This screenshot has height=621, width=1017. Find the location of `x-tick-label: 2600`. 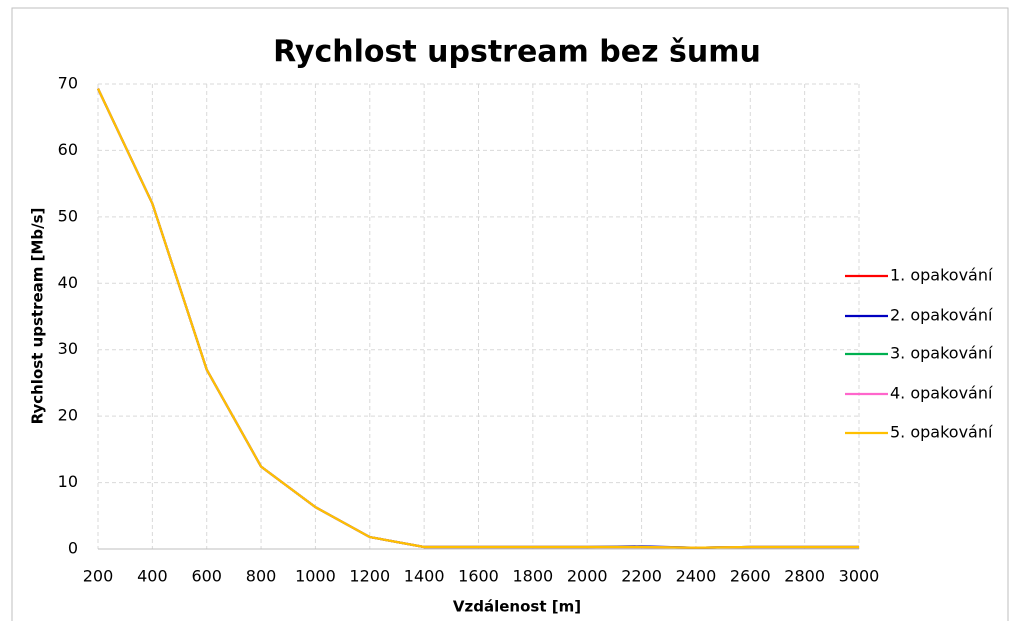

x-tick-label: 2600 is located at coordinates (750, 576).